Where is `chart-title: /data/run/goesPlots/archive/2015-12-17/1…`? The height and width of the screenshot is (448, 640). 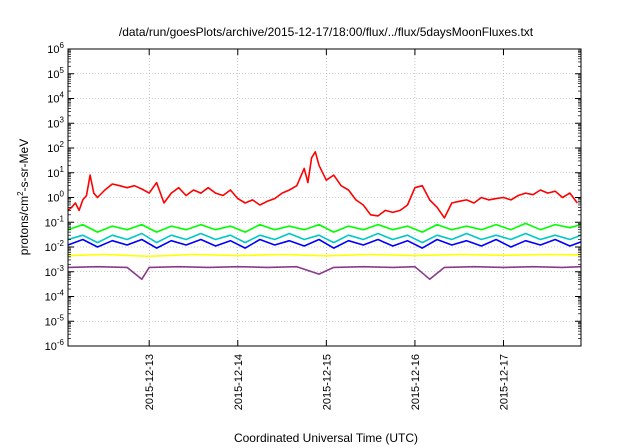
chart-title: /data/run/goesPlots/archive/2015-12-17/1… is located at coordinates (326, 32).